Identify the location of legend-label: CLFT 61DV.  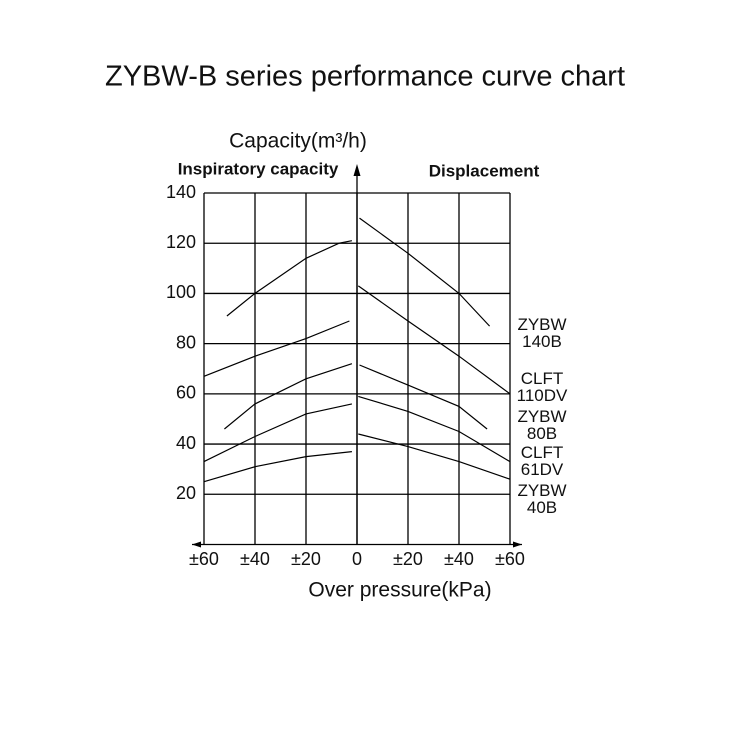
(542, 461).